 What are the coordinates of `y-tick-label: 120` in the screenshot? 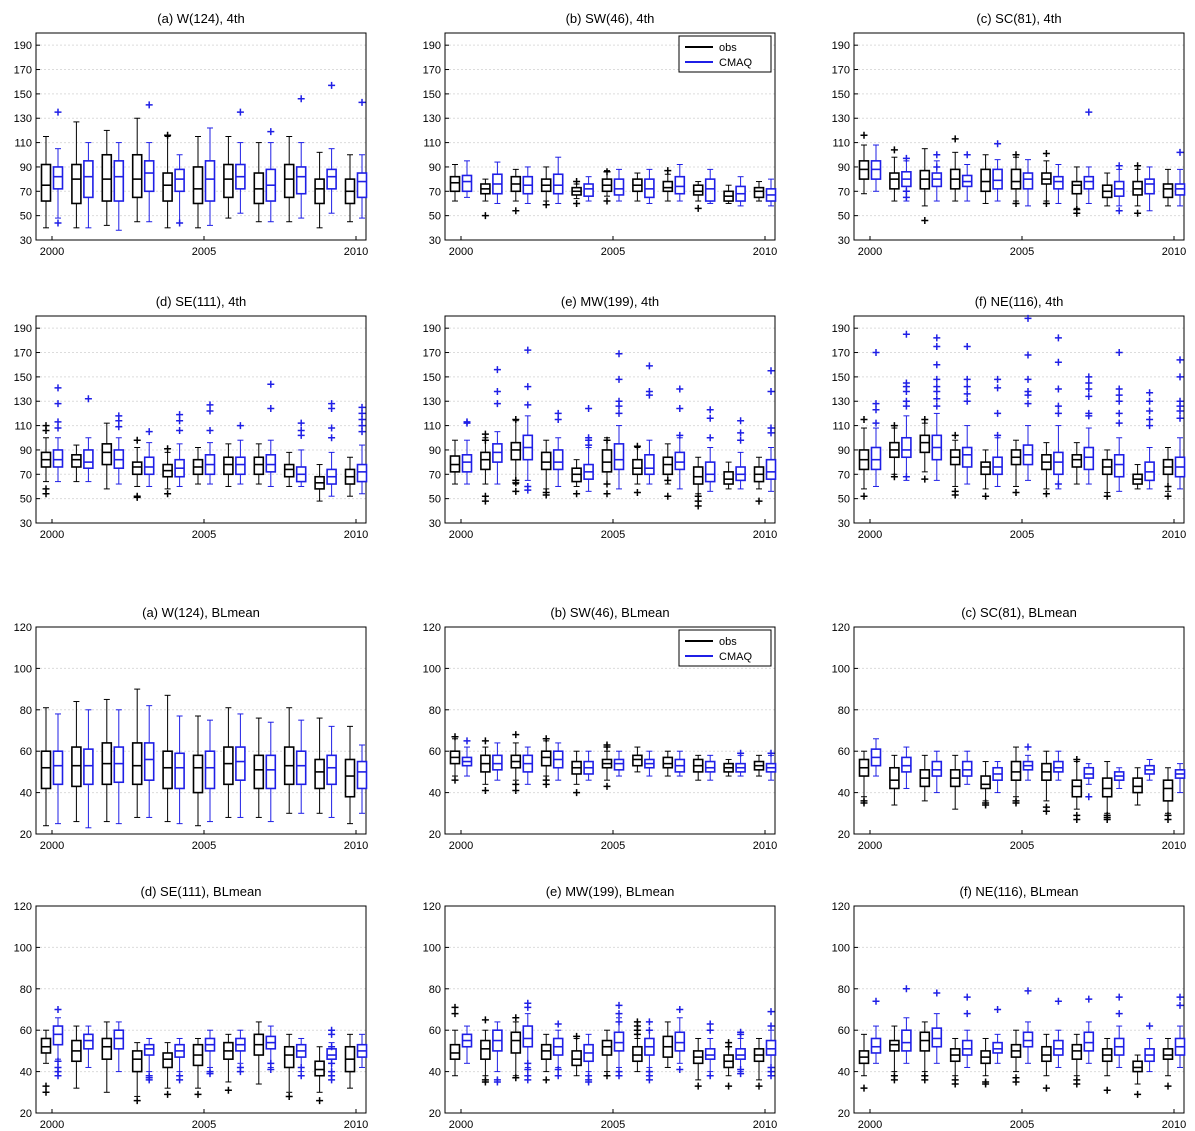 It's located at (841, 628).